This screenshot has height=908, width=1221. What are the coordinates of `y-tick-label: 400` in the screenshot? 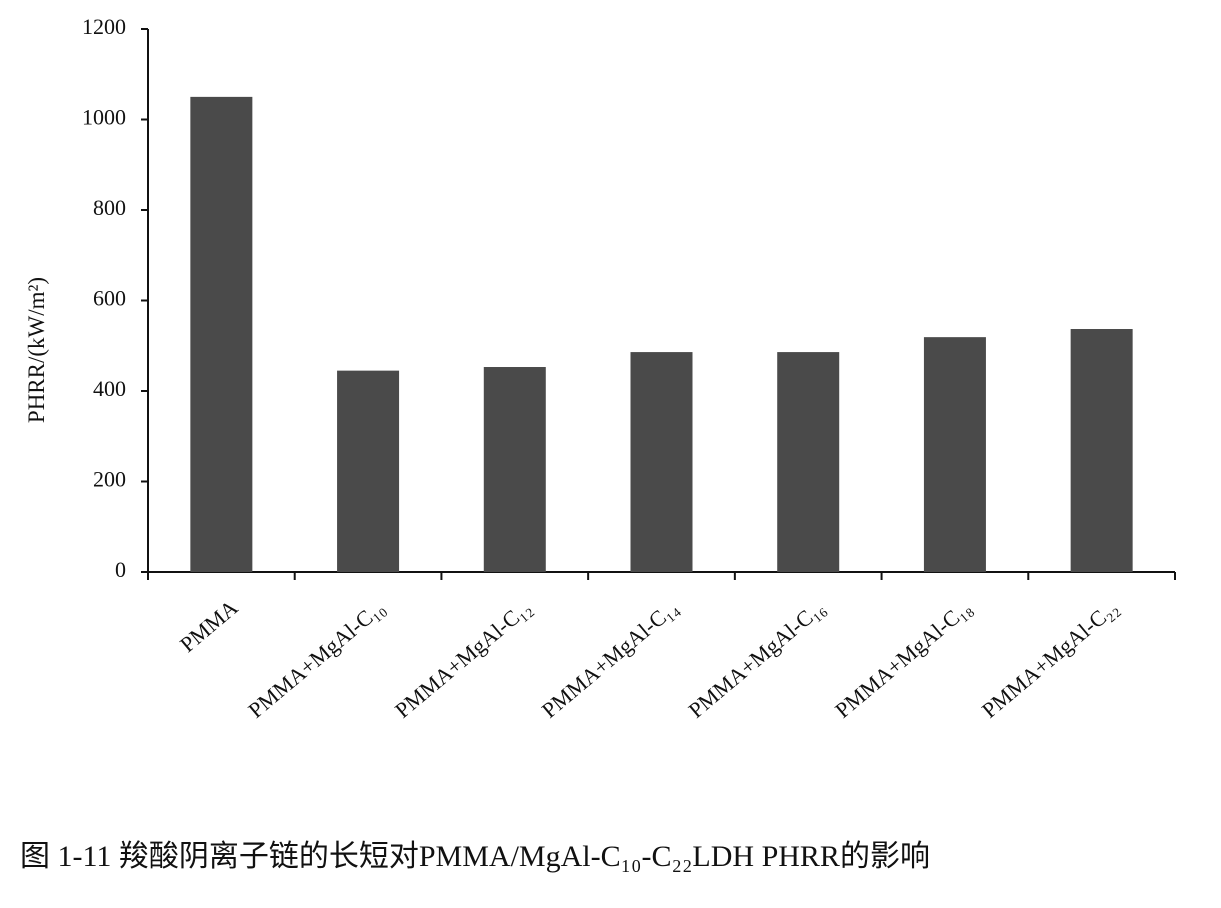 It's located at (109, 388).